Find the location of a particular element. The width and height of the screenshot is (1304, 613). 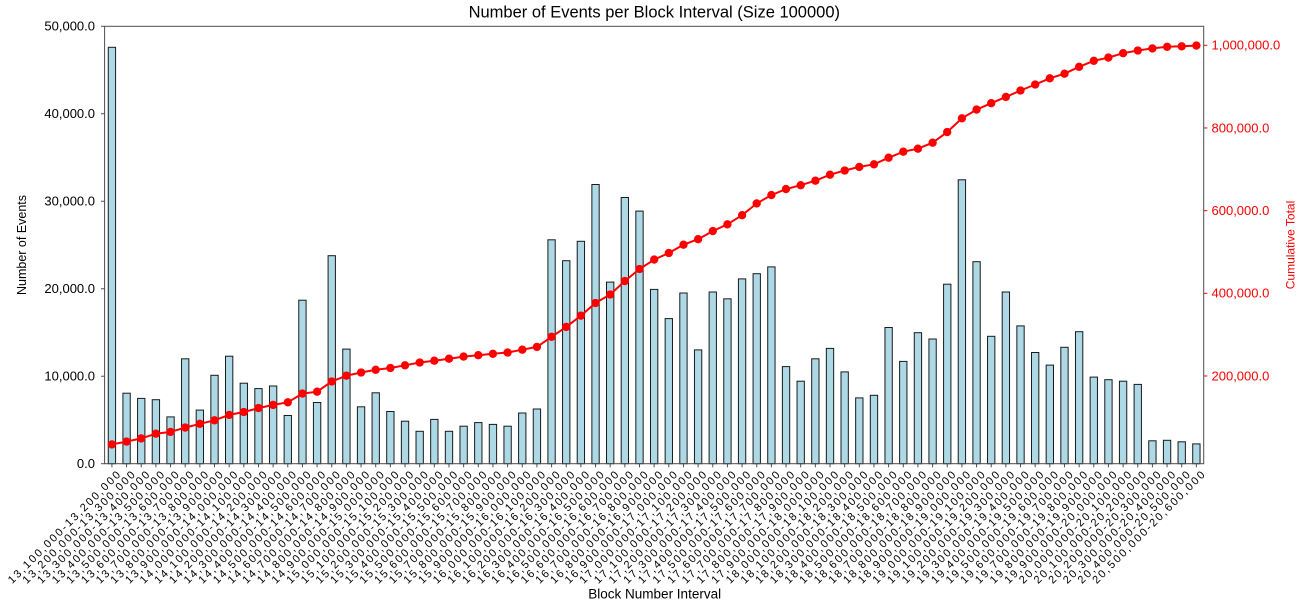

svg-text: Block Number Interval is located at coordinates (654, 593).